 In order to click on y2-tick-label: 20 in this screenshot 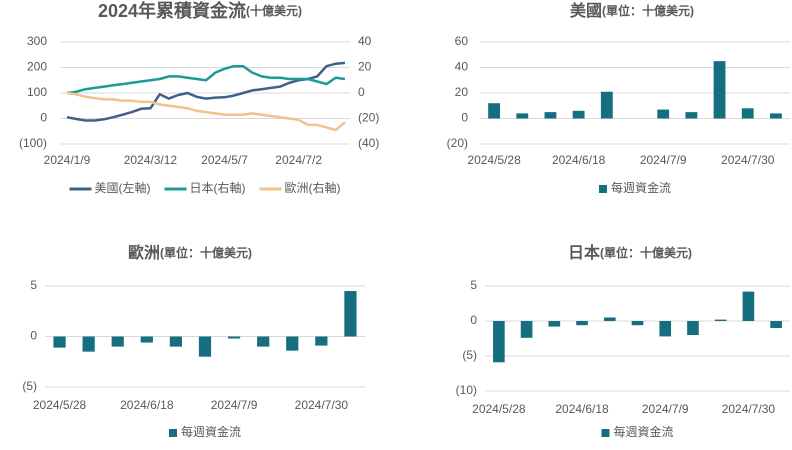, I will do `click(365, 67)`.